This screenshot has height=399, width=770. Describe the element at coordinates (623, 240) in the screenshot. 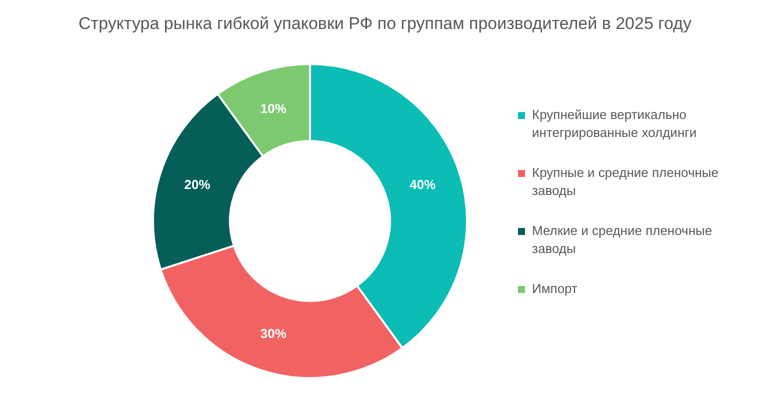

I see `legend-label: Мелкие и средние пленочные заводы` at that location.